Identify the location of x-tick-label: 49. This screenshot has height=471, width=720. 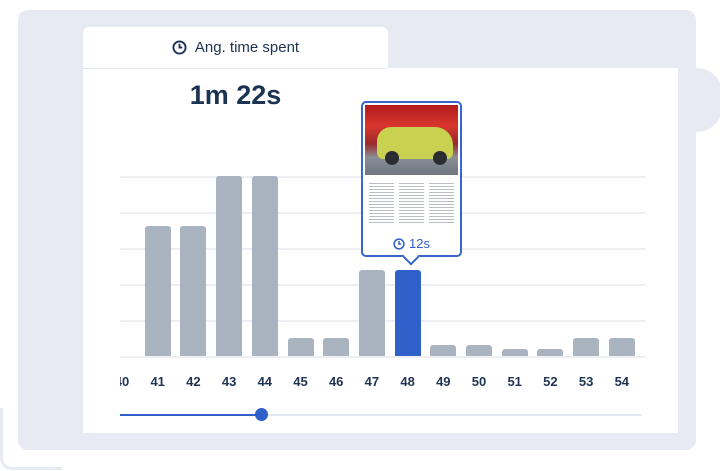
(443, 381).